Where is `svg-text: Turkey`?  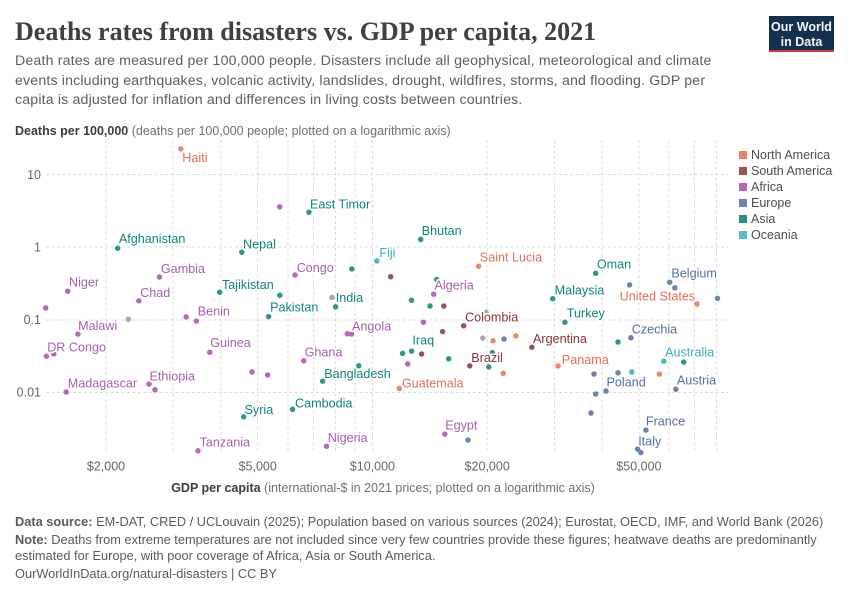 svg-text: Turkey is located at coordinates (586, 313).